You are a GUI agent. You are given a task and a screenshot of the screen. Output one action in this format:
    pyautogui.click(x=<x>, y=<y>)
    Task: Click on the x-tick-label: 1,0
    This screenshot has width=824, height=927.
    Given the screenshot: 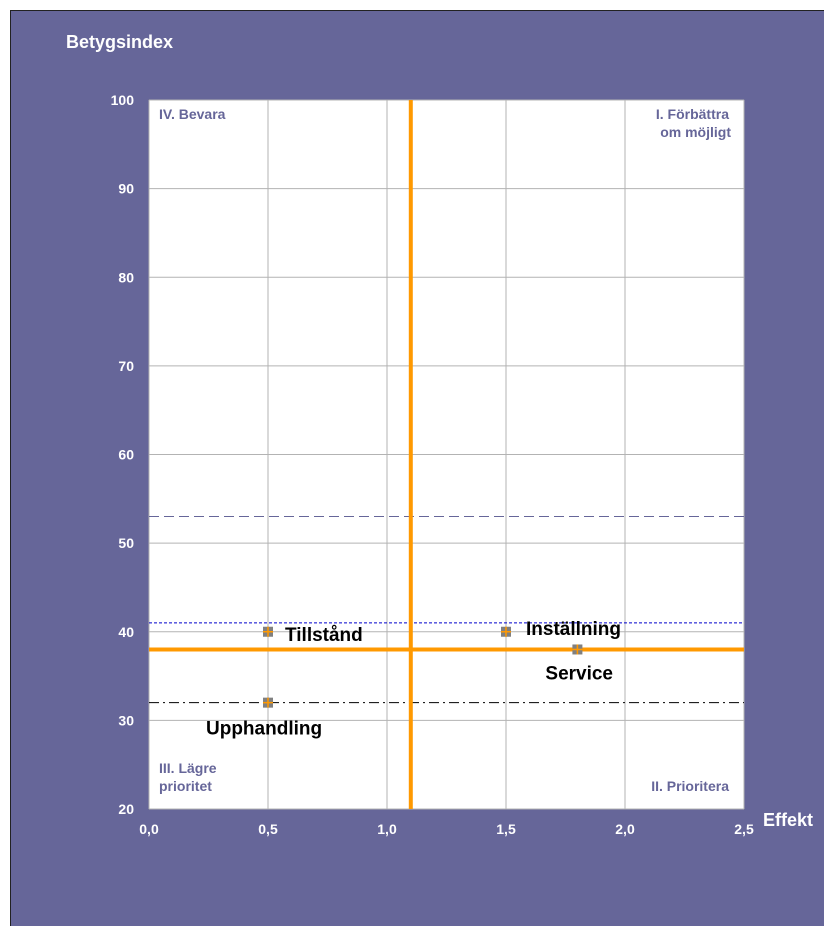 What is the action you would take?
    pyautogui.click(x=387, y=829)
    